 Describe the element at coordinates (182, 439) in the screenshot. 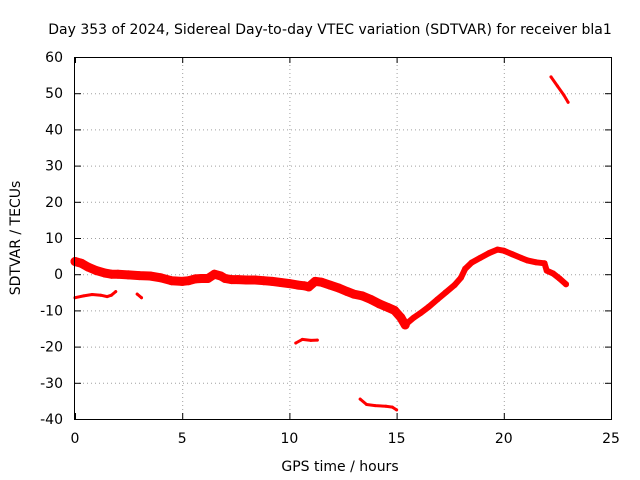

I see `x-tick-label: 5` at that location.